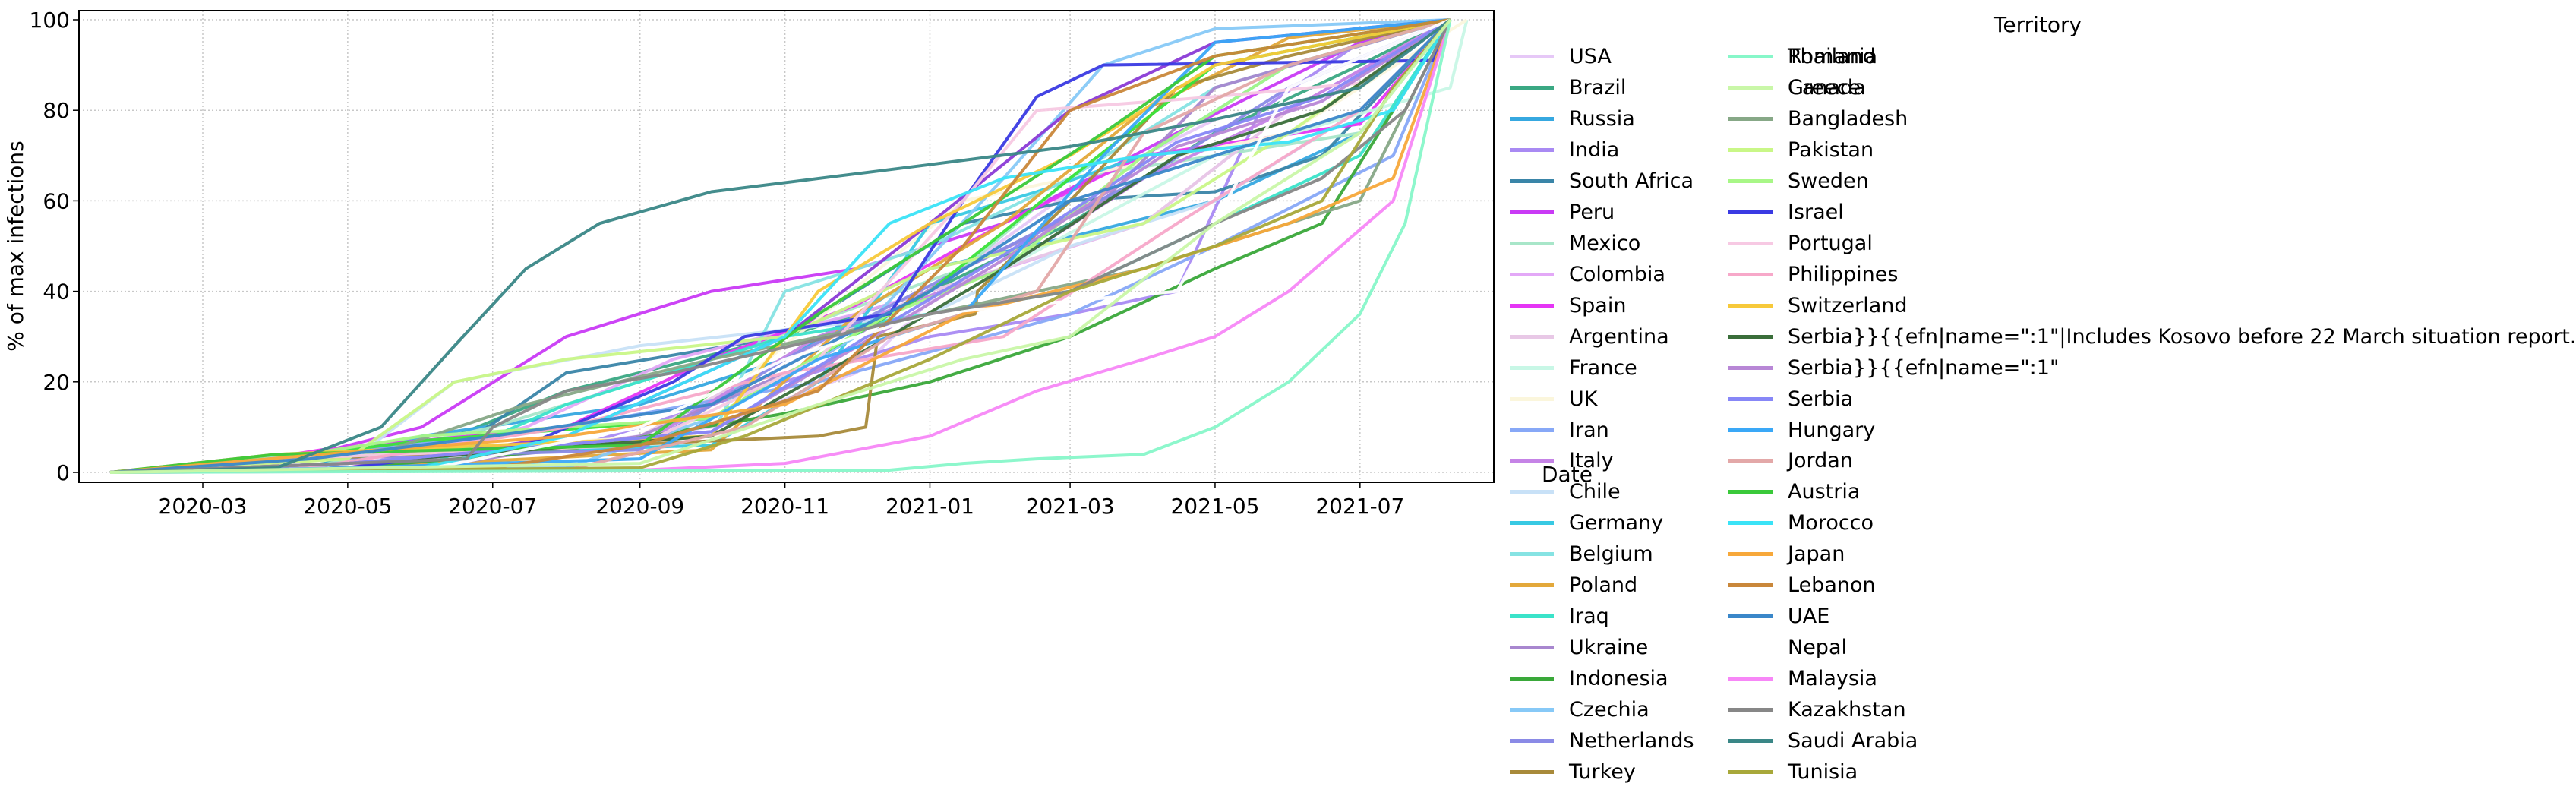 The image size is (2576, 799). Describe the element at coordinates (1616, 523) in the screenshot. I see `legend-label: Germany` at that location.